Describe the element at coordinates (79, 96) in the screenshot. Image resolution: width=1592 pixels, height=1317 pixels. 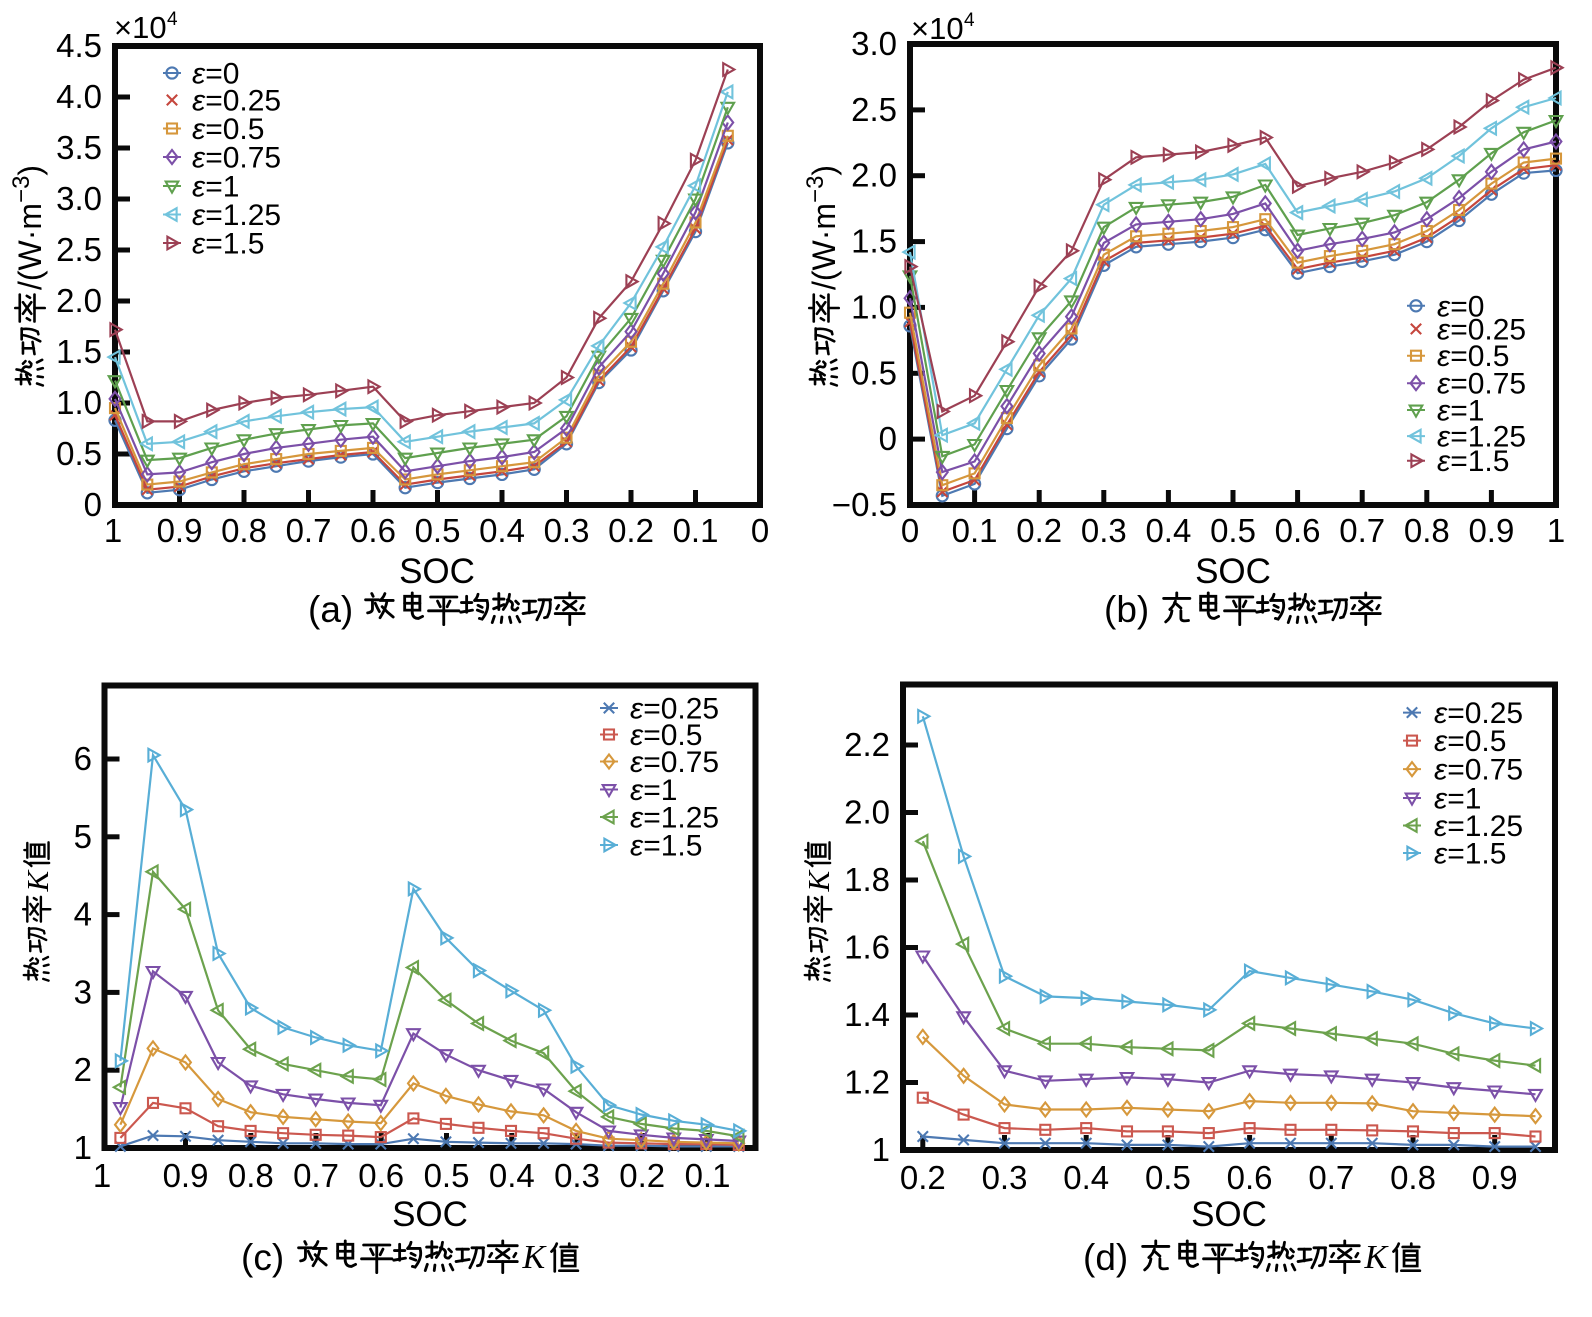
I see `svg-text: 4.0` at that location.